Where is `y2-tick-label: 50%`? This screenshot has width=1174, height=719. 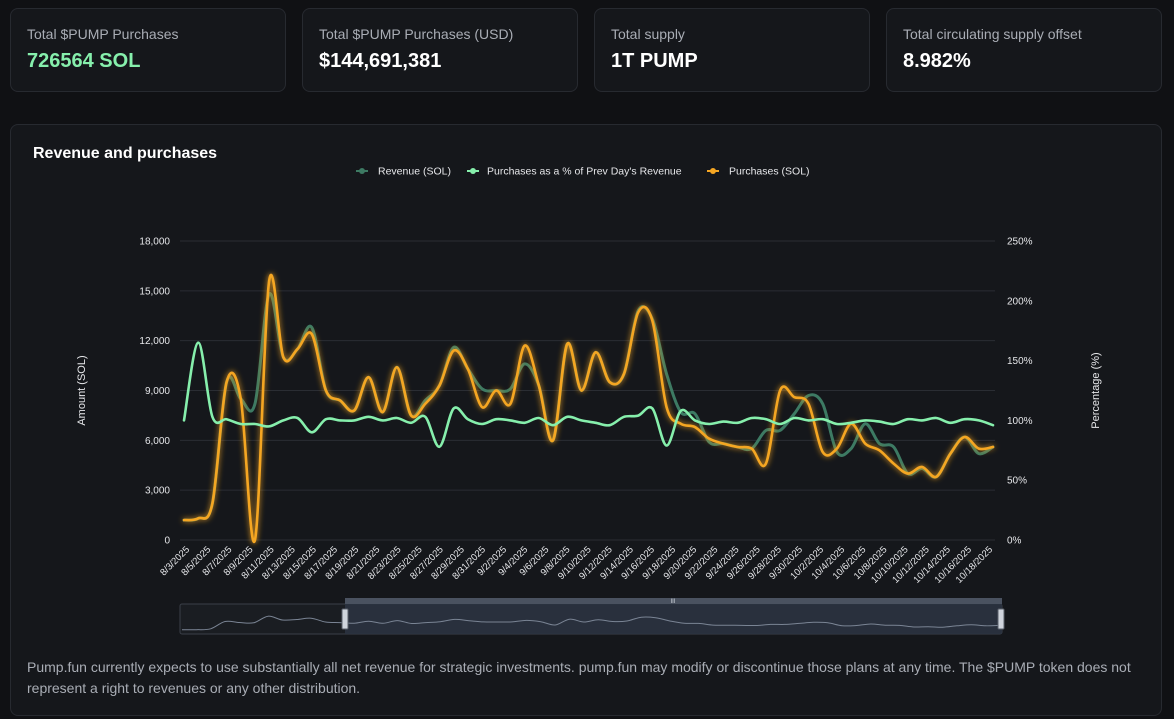
y2-tick-label: 50% is located at coordinates (1017, 481).